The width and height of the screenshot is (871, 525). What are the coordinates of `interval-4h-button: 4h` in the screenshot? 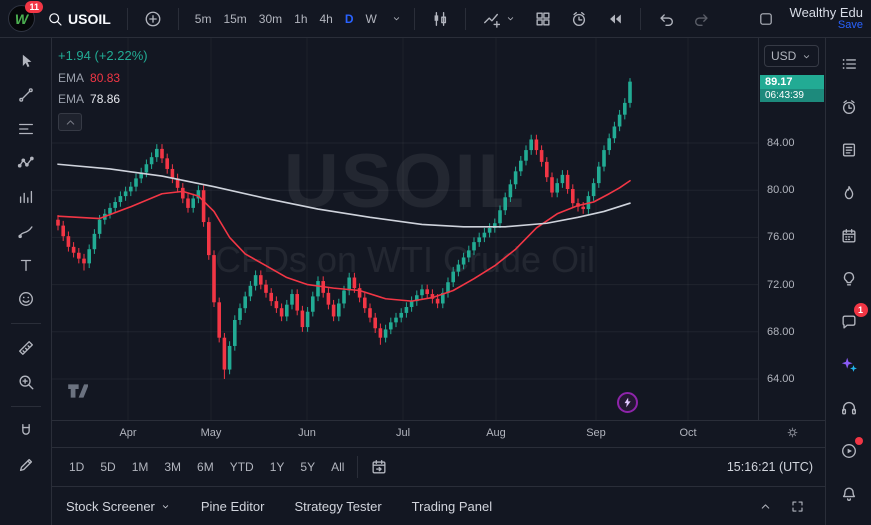 It's located at (326, 19).